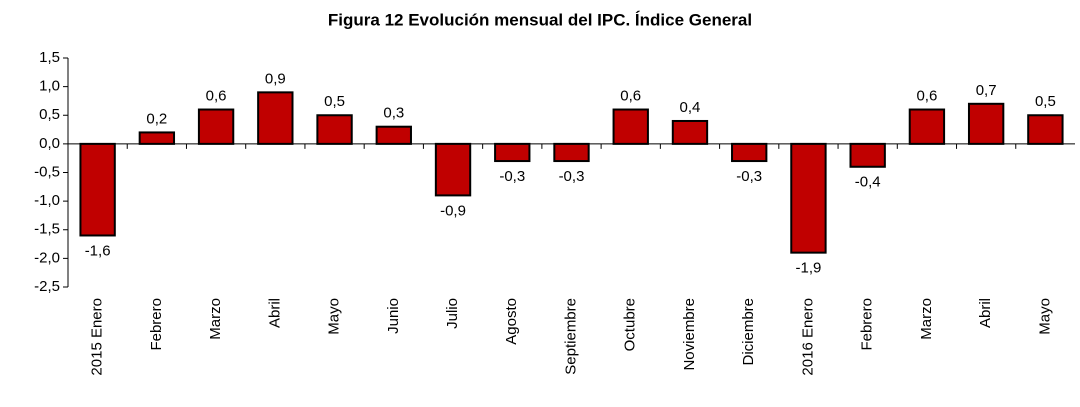 This screenshot has height=407, width=1080. Describe the element at coordinates (570, 336) in the screenshot. I see `x-tick-label: Septiembre` at that location.